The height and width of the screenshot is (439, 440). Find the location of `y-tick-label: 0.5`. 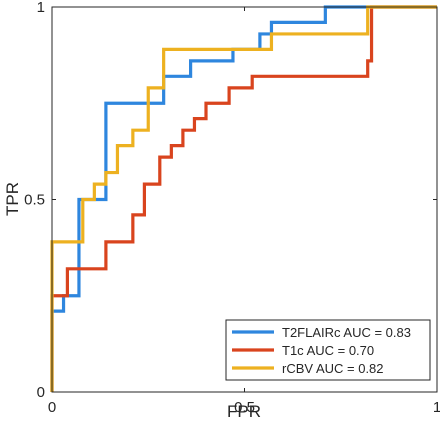

y-tick-label: 0.5 is located at coordinates (34, 200).